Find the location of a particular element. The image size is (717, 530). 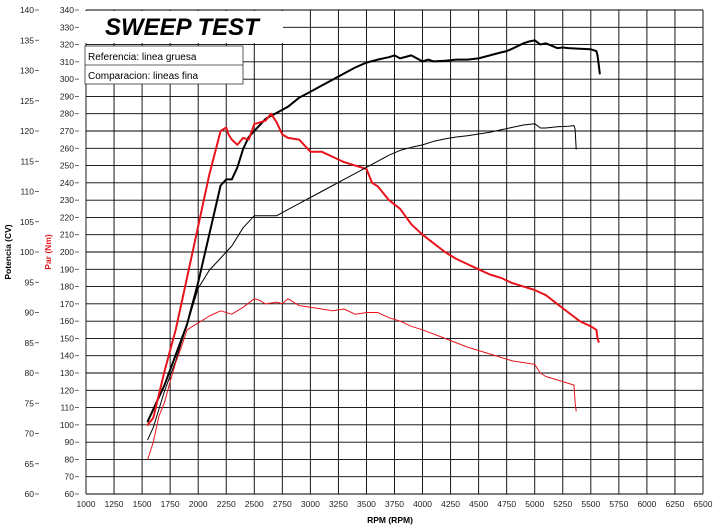

power-tick-label-14: 130 is located at coordinates (27, 71).